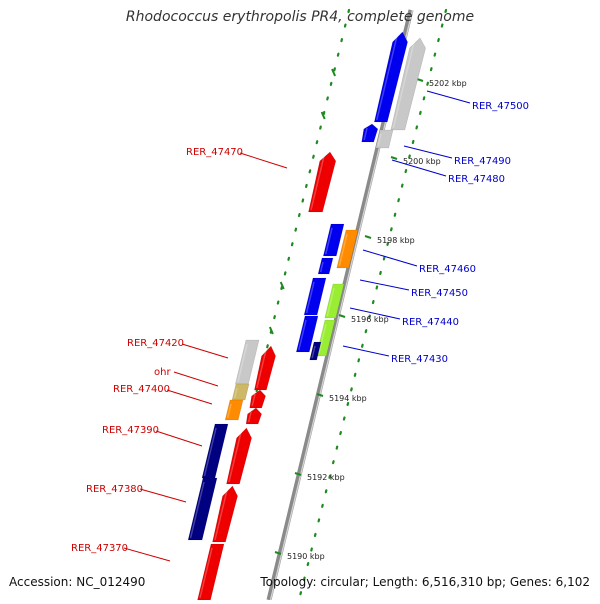 The width and height of the screenshot is (600, 604). Describe the element at coordinates (430, 322) in the screenshot. I see `gene-label: RER_47440` at that location.